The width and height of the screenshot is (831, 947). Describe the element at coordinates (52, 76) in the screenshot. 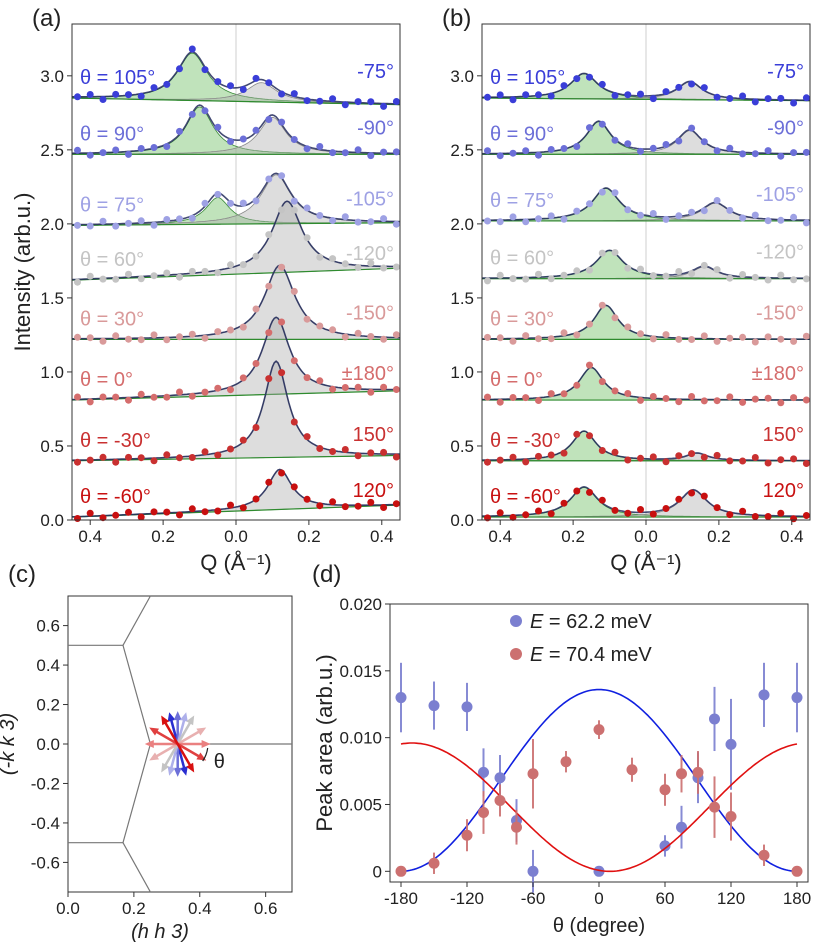

I see `y-tick-label: 3.0` at that location.